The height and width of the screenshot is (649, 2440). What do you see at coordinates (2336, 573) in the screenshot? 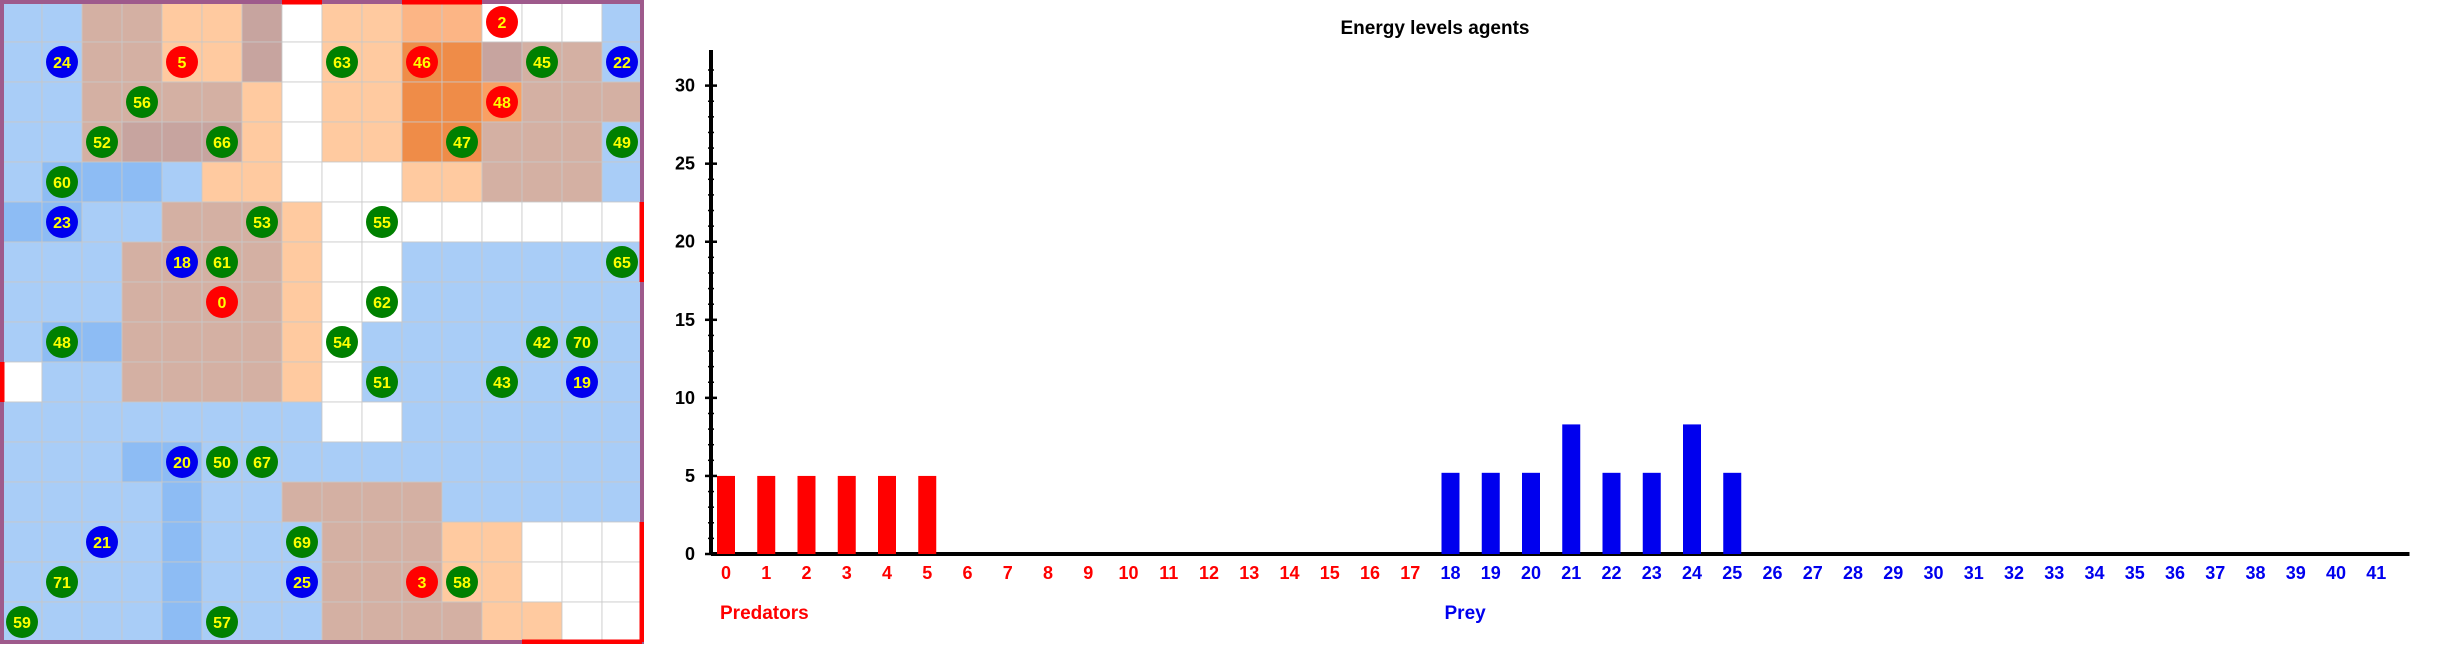
I see `x-tick-label: 40` at bounding box center [2336, 573].